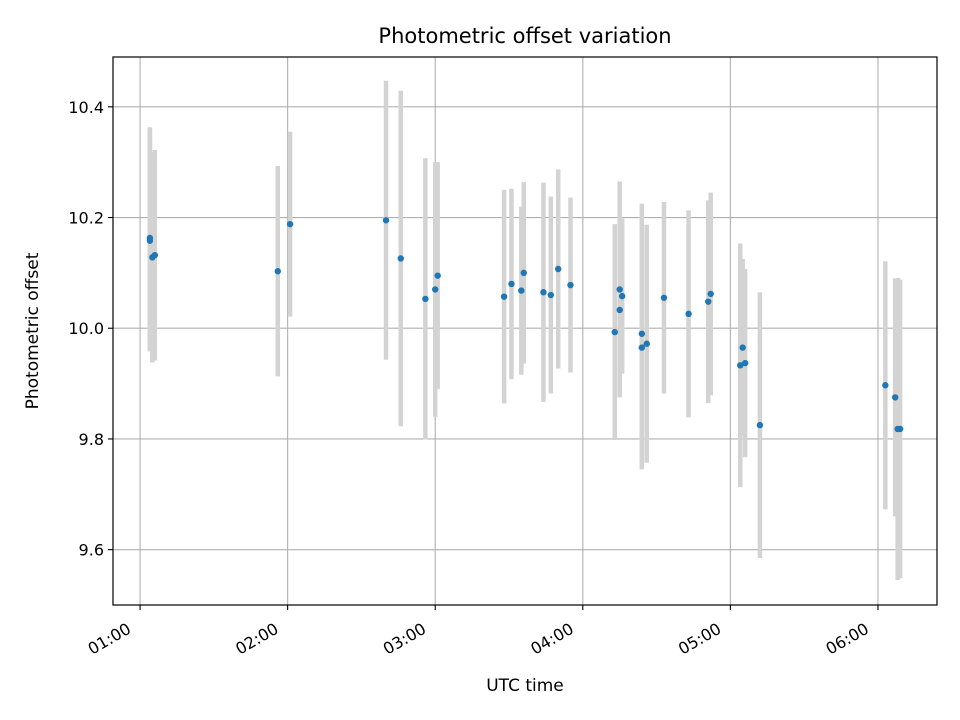  What do you see at coordinates (525, 686) in the screenshot?
I see `x-axis-label: UTC time` at bounding box center [525, 686].